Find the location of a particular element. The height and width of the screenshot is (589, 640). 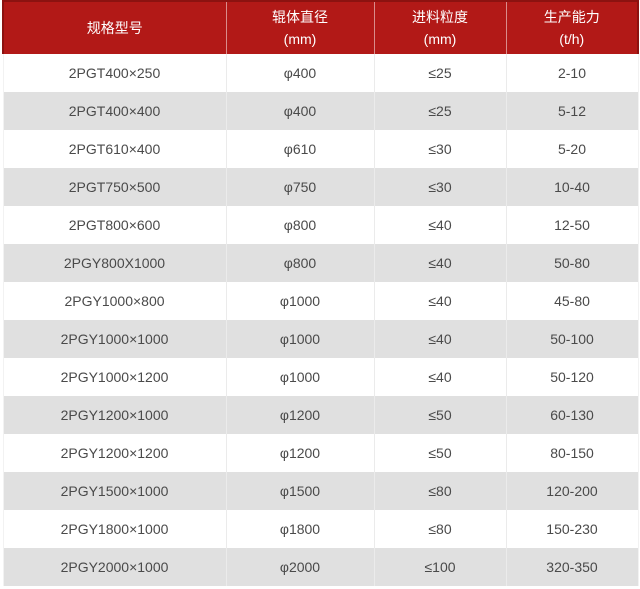

cell-spec-model: 2PGY1200×1200 is located at coordinates (114, 453).